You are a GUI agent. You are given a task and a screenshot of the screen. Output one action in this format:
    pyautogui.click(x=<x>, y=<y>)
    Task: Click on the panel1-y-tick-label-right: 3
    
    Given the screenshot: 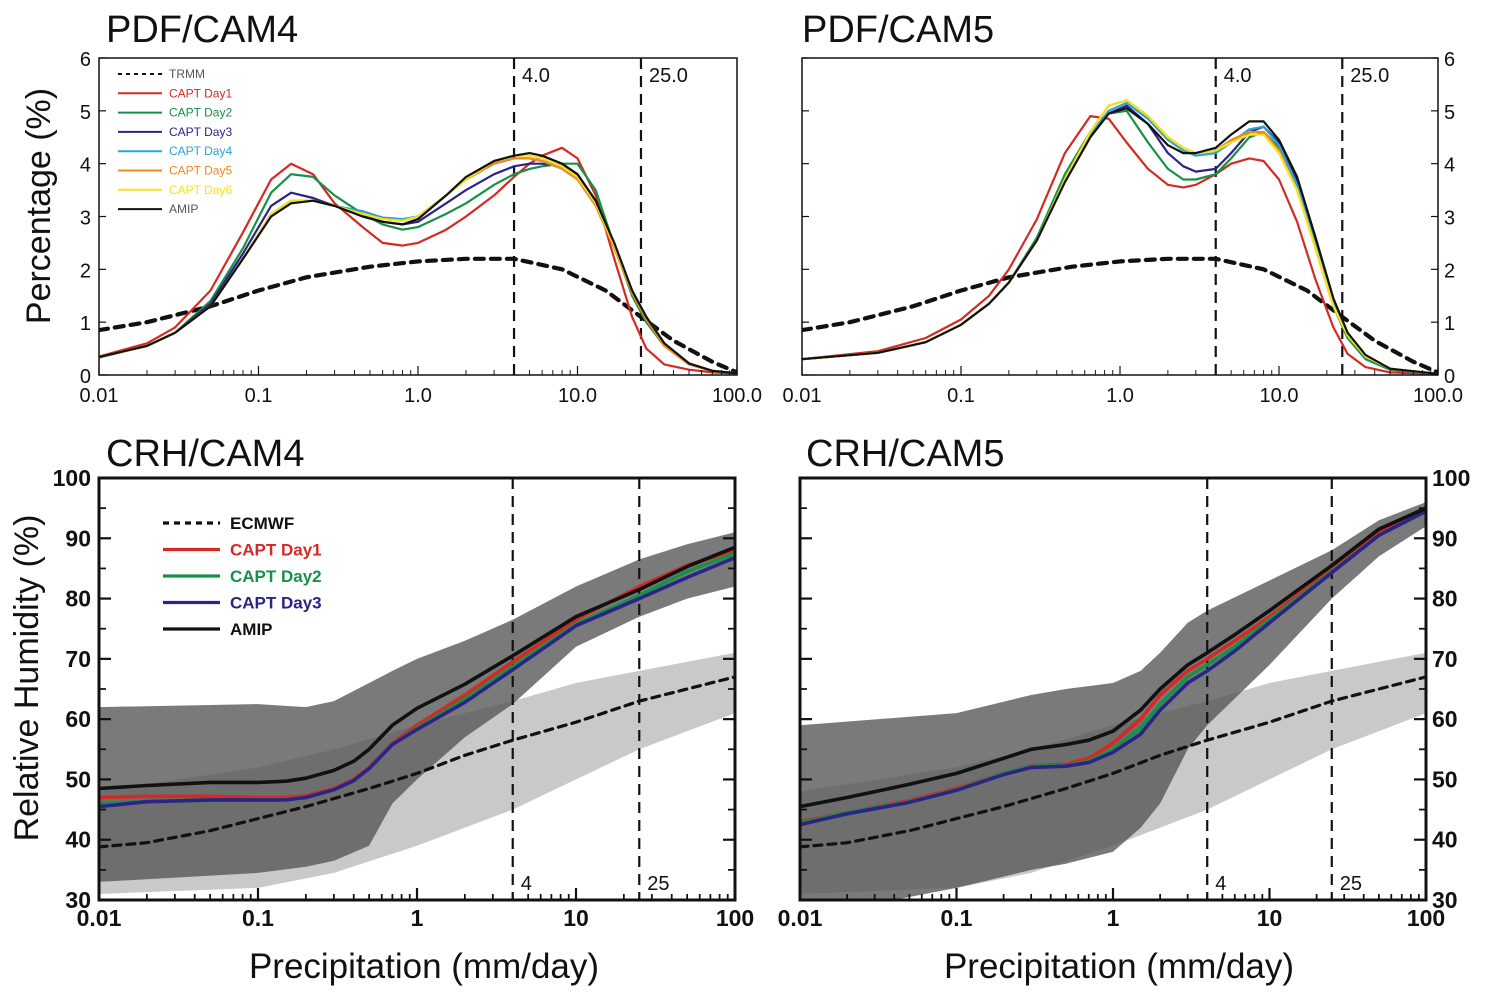 What is the action you would take?
    pyautogui.click(x=1449, y=219)
    